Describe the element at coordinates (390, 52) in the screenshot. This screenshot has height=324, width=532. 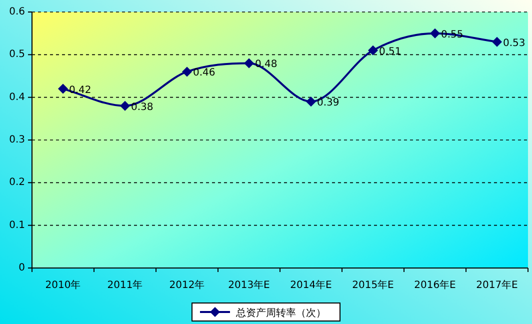
I see `data-label: 0.51` at that location.